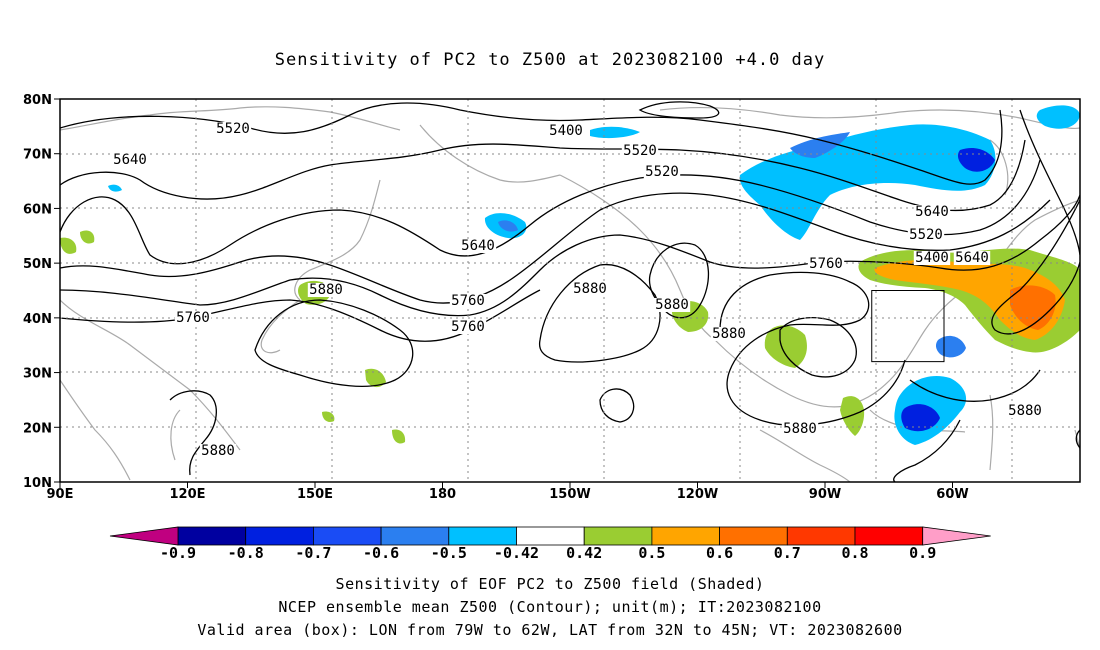  I want to click on colorbar-label: 0.5, so click(651, 553).